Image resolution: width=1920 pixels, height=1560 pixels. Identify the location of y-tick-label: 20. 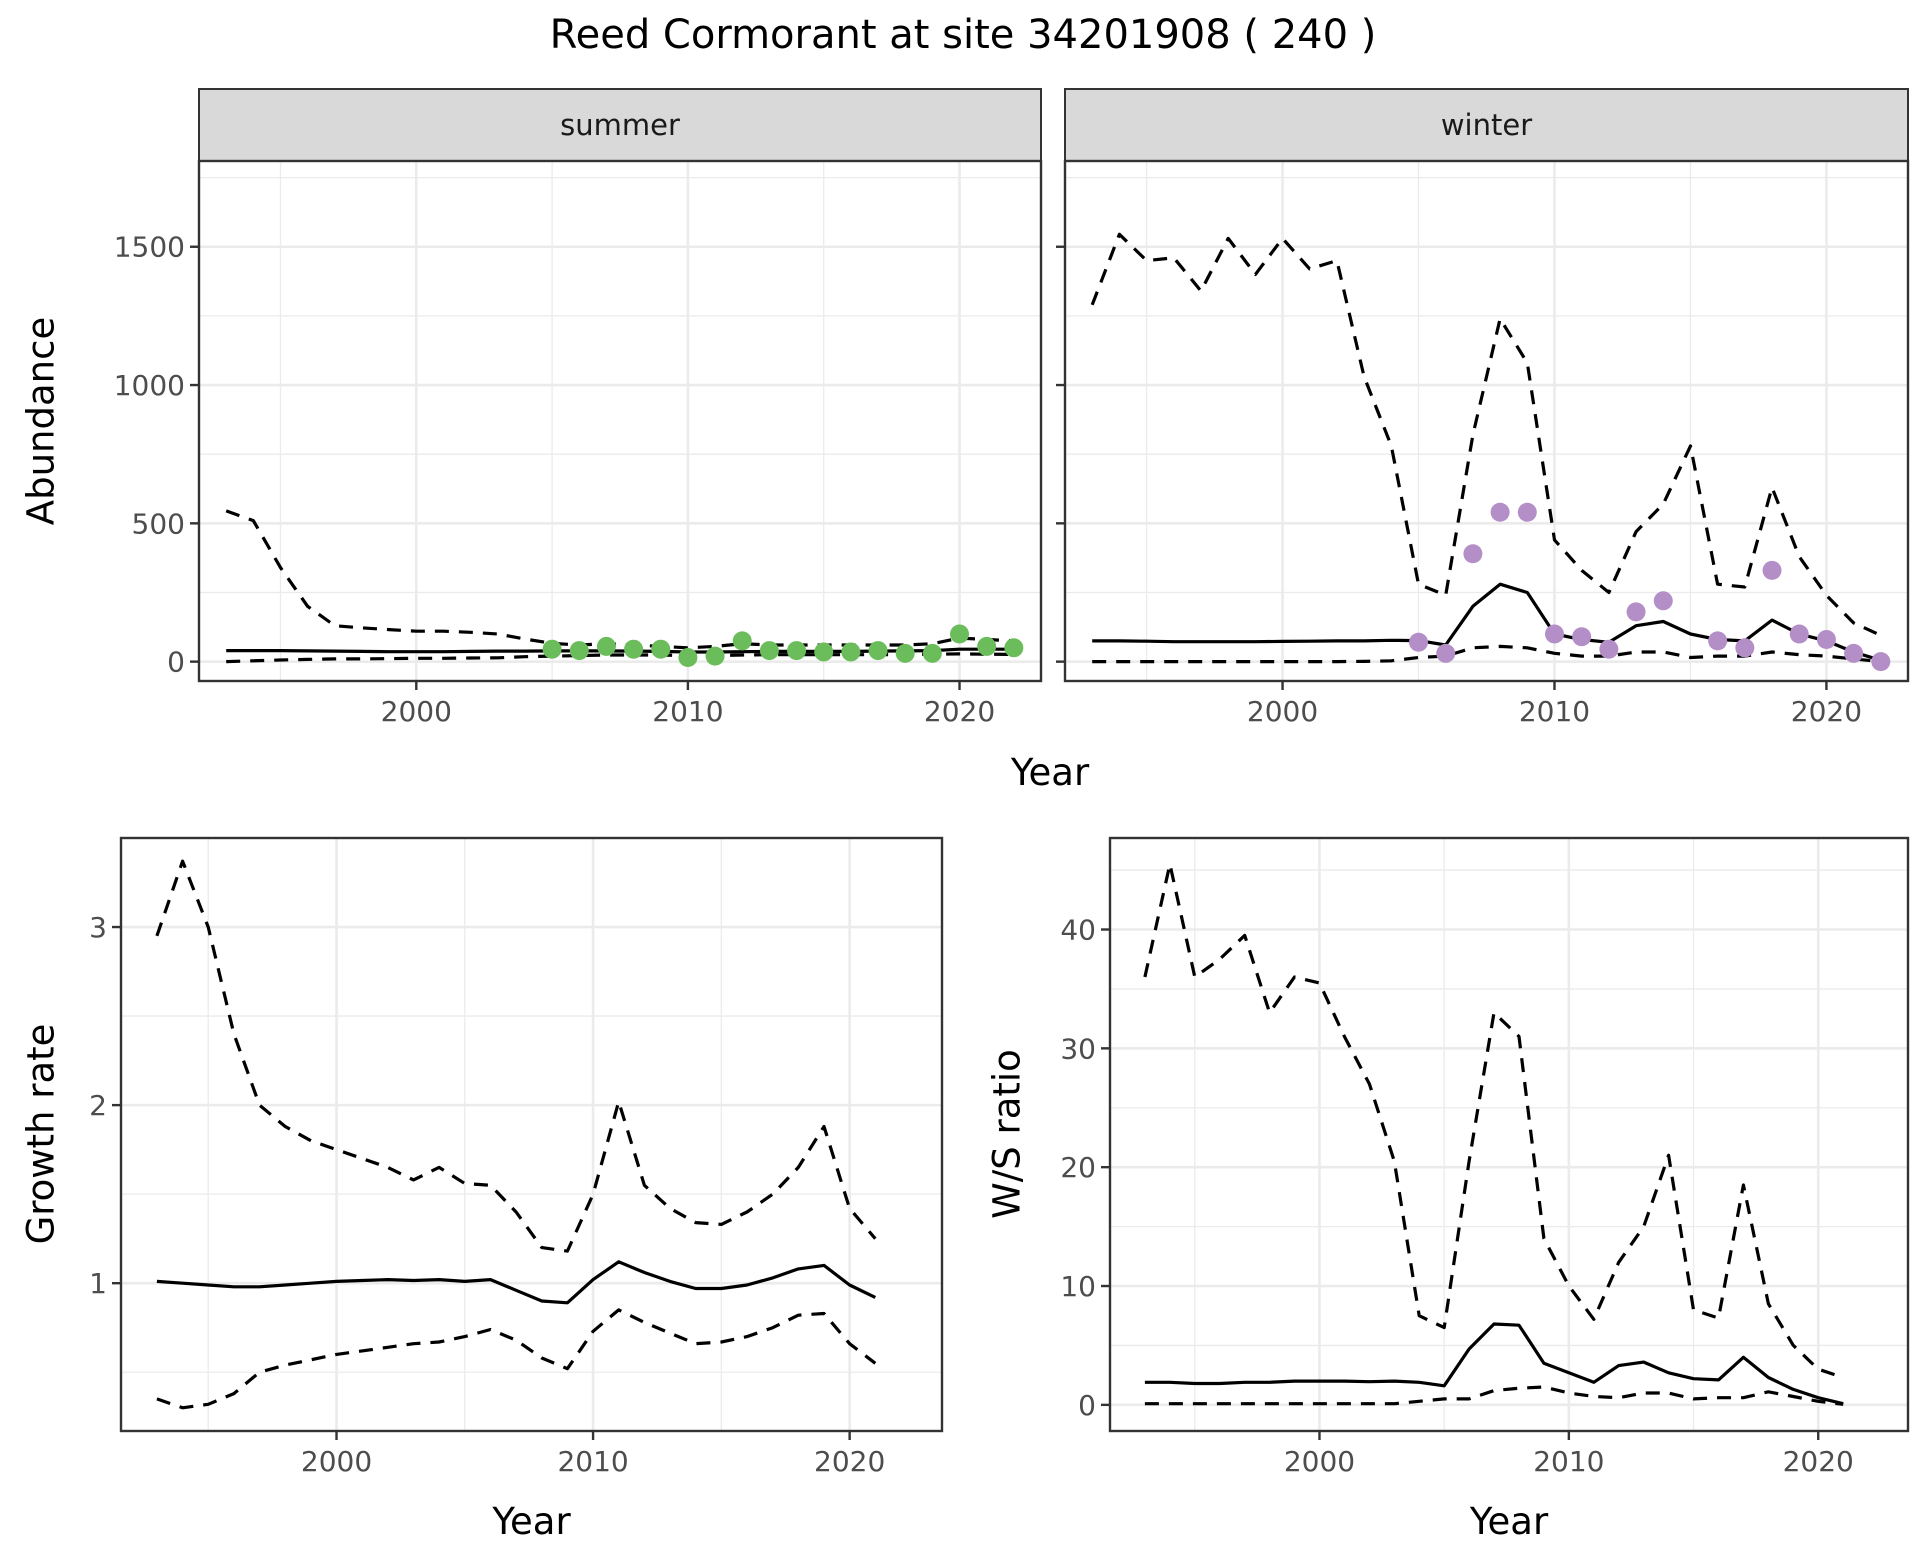
(1078, 1167).